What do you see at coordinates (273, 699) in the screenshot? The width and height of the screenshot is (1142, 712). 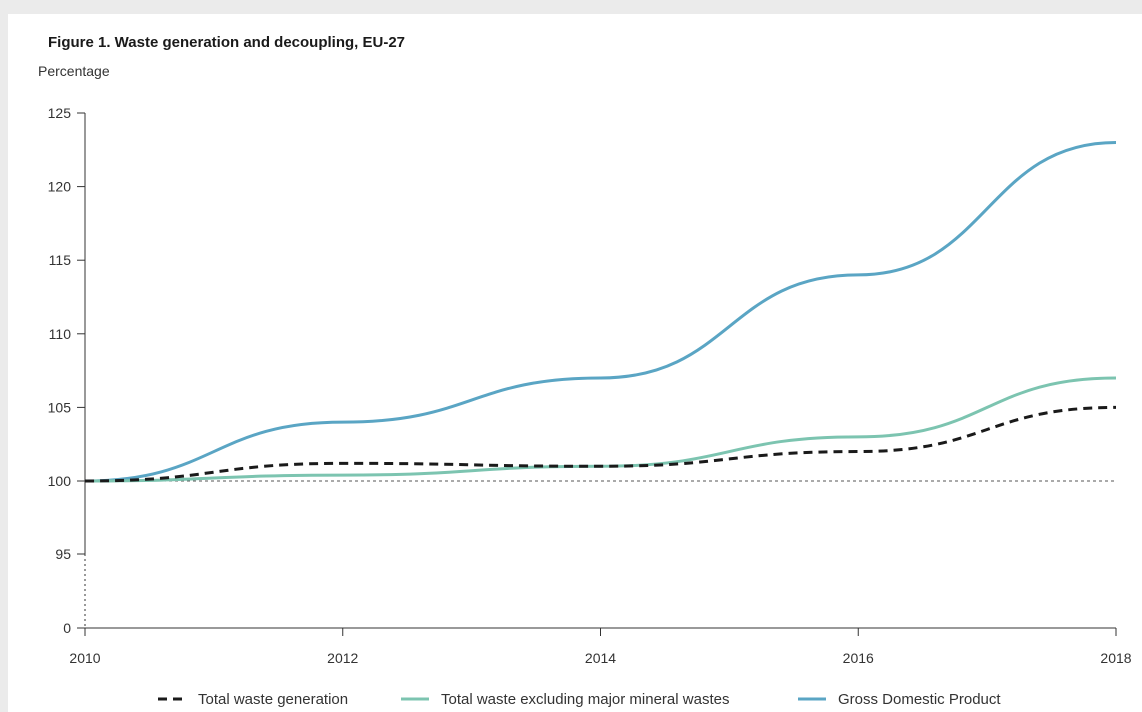 I see `legend-label: Total waste generation` at bounding box center [273, 699].